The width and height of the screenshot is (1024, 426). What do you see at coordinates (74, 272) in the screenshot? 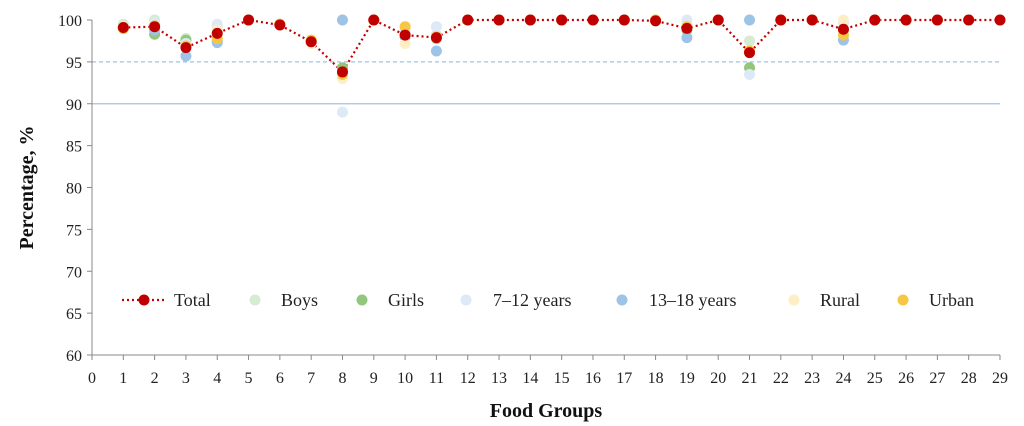
I see `y-tick-label: 70` at bounding box center [74, 272].